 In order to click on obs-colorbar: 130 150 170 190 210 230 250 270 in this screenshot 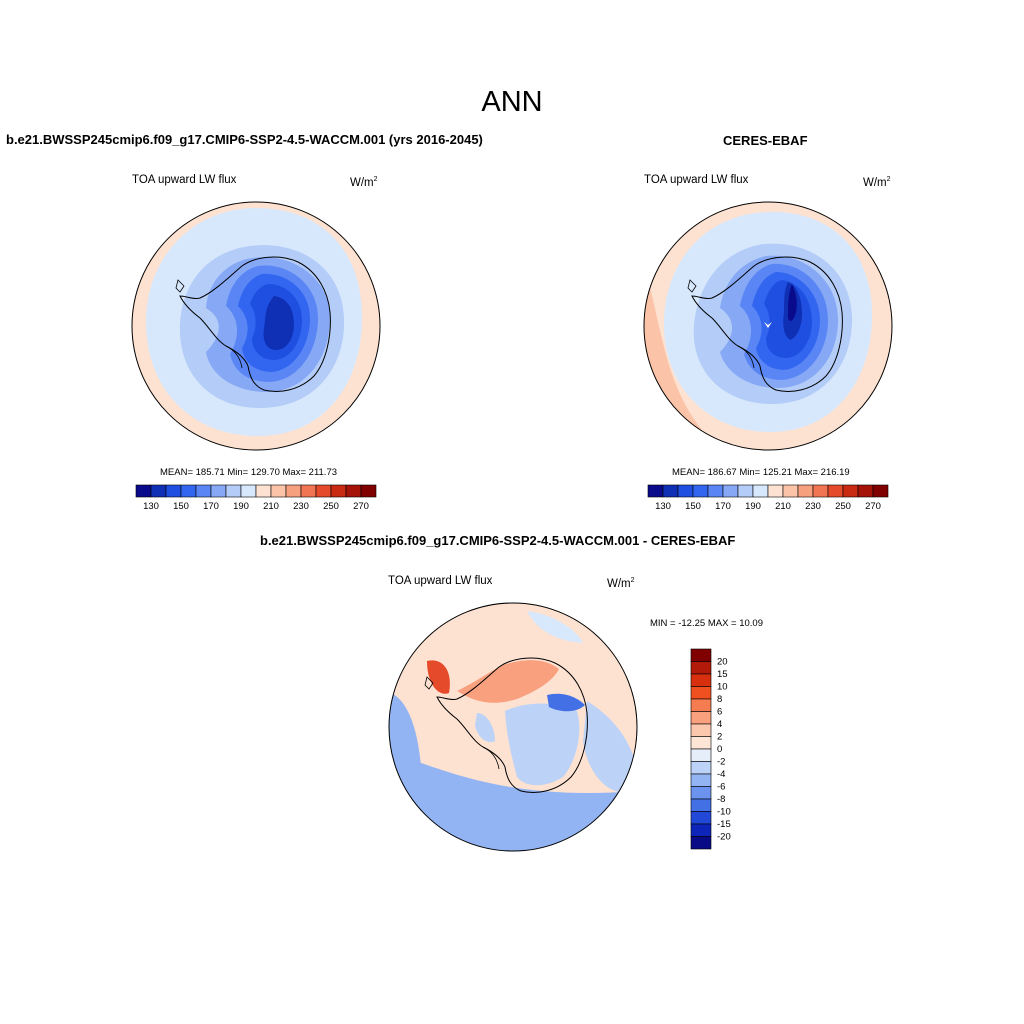, I will do `click(768, 498)`.